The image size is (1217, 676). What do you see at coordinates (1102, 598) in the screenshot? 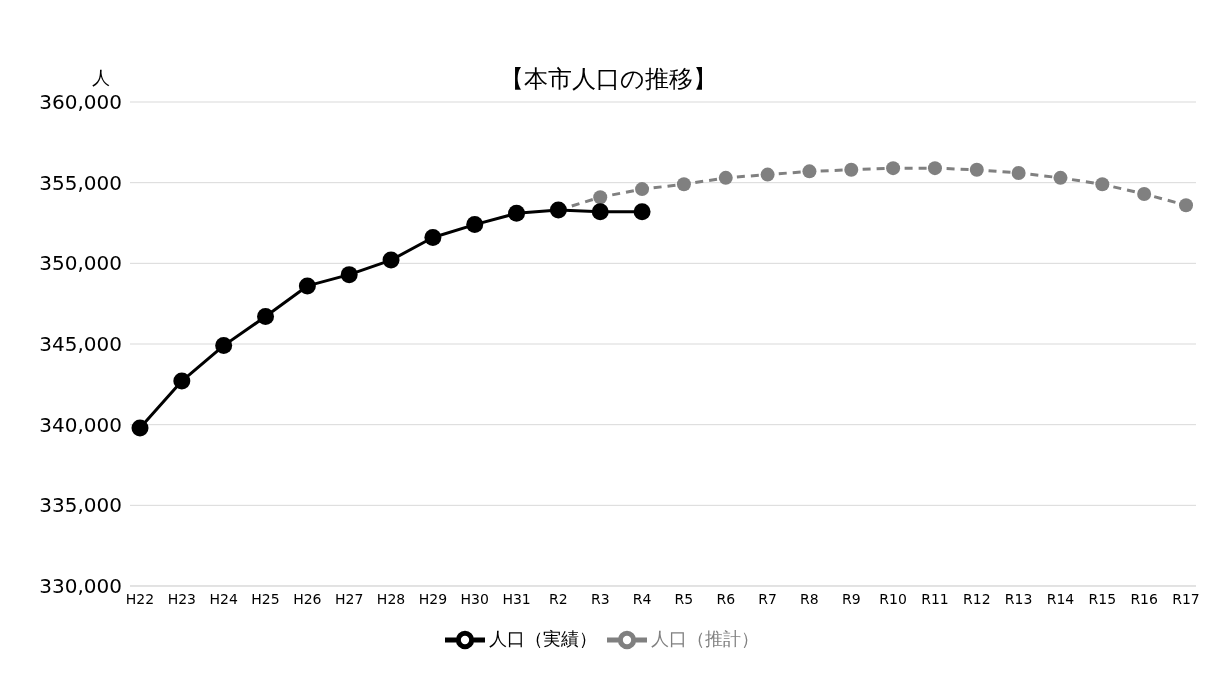
I see `x-tick-label: R15` at bounding box center [1102, 598].